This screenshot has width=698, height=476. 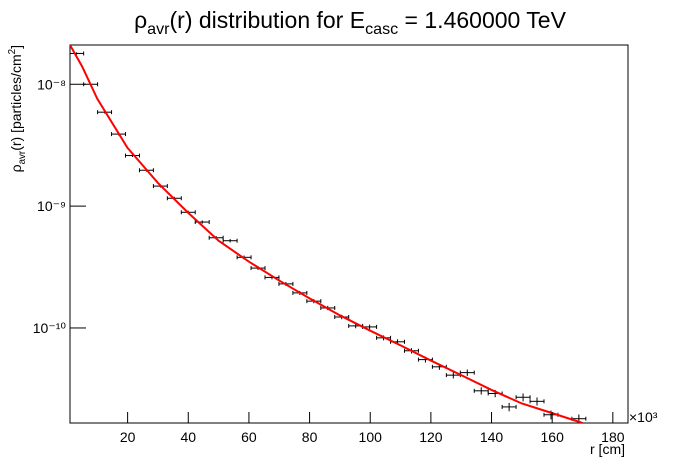 What do you see at coordinates (381, 29) in the screenshot?
I see `text-part: casc` at bounding box center [381, 29].